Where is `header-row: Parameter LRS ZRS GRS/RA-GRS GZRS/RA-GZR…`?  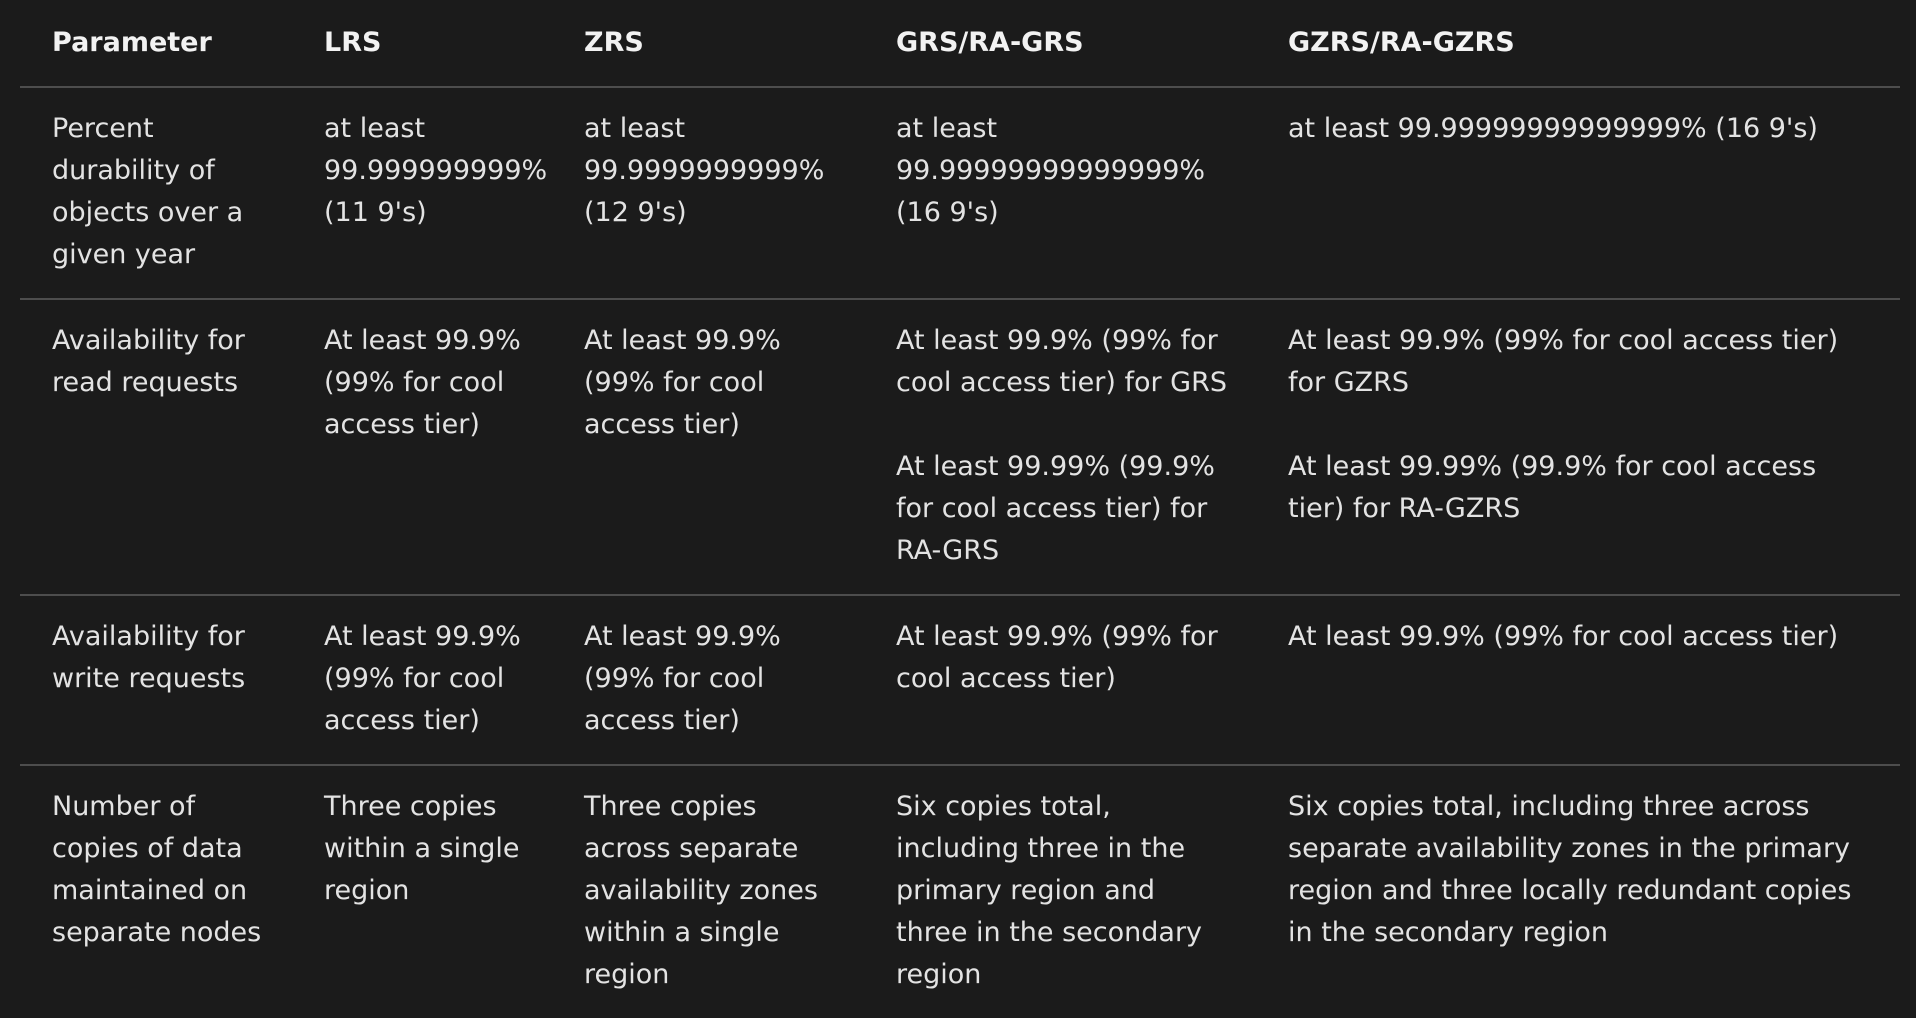 header-row: Parameter LRS ZRS GRS/RA-GRS GZRS/RA-GZR… is located at coordinates (960, 44).